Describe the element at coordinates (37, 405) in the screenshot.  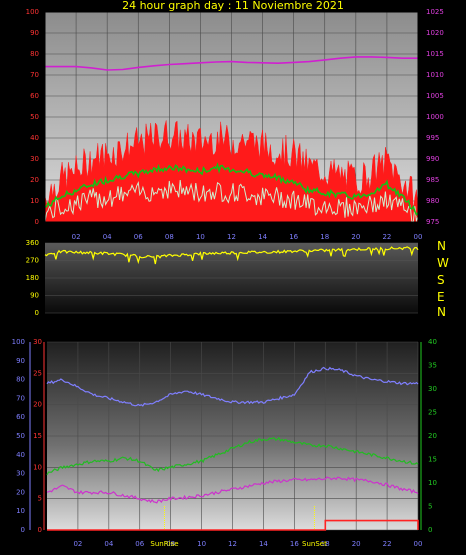
I see `temp-tick-label: 20` at that location.